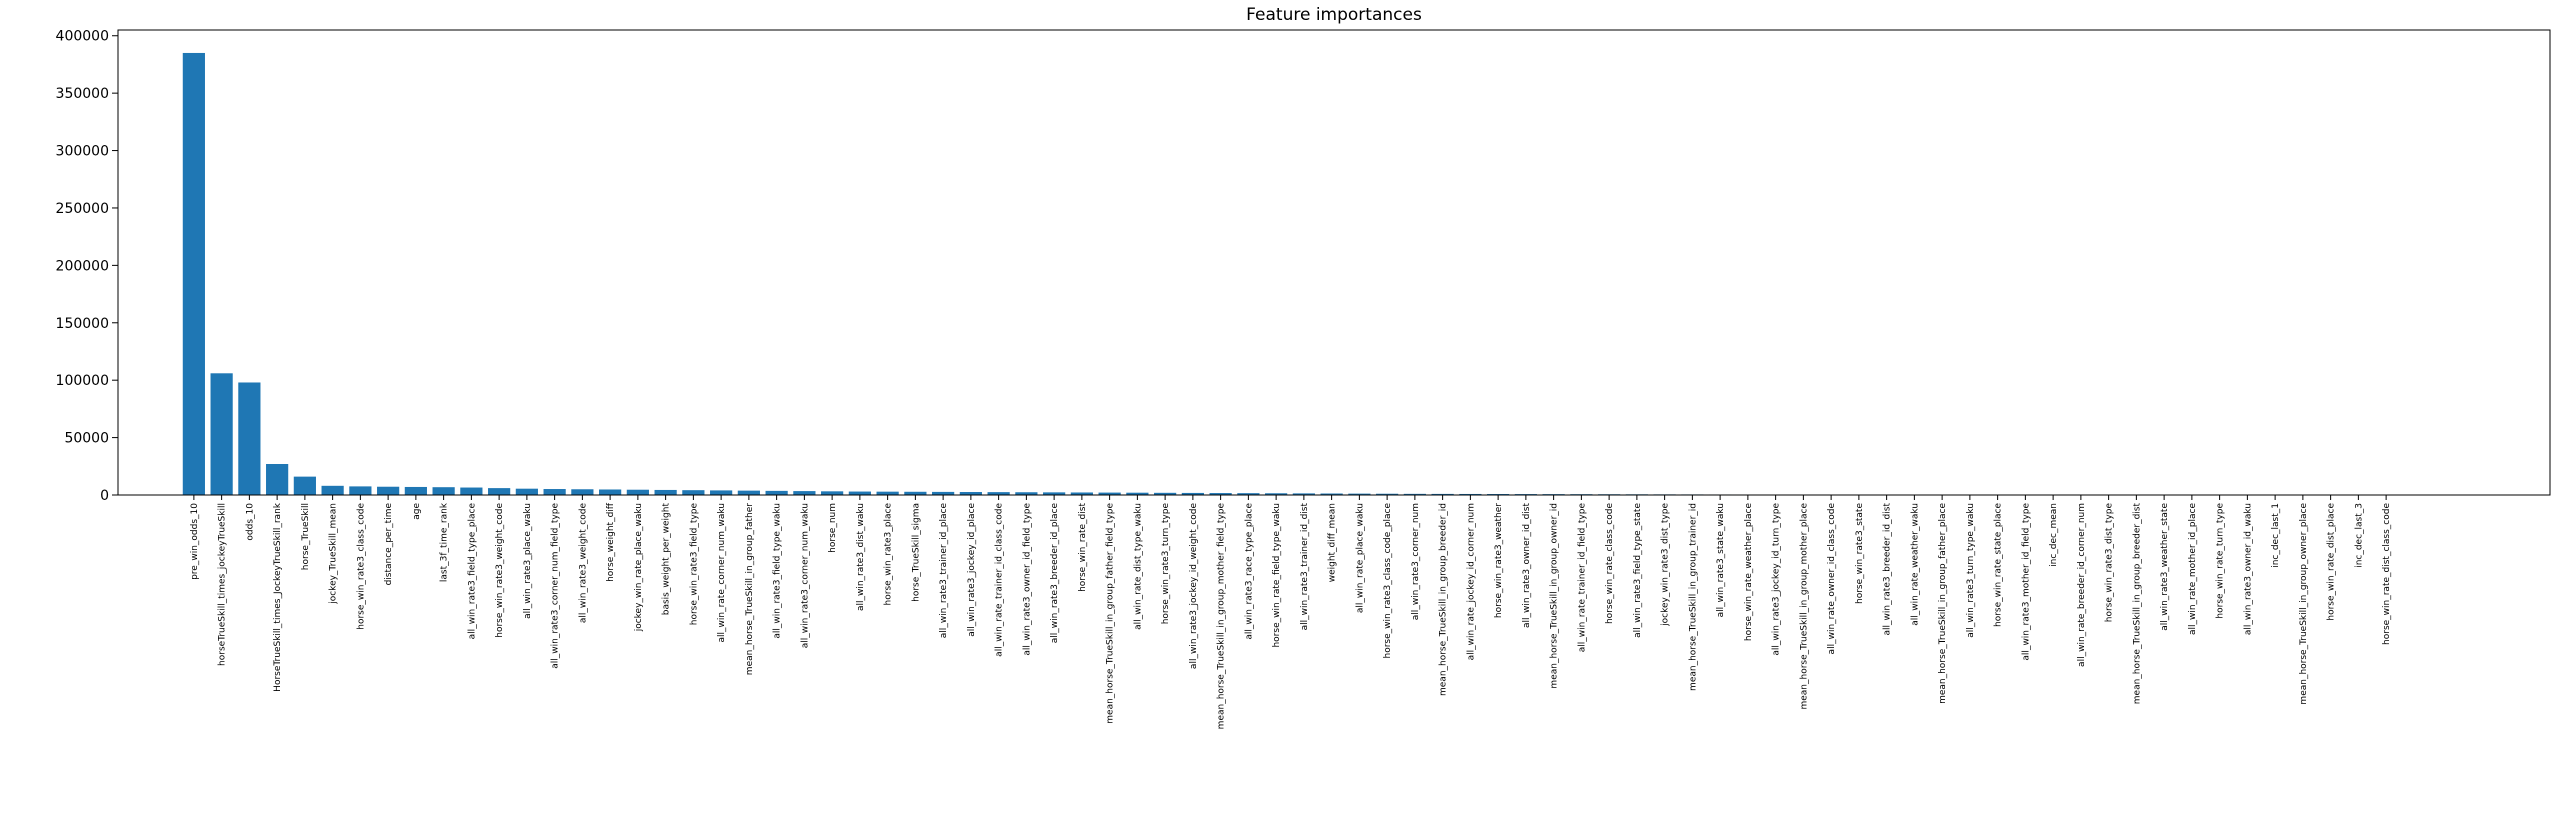 This screenshot has width=2562, height=813. I want to click on x-tick-label: mean_horse_TrueSkill_in_group_breeder_id, so click(1444, 599).